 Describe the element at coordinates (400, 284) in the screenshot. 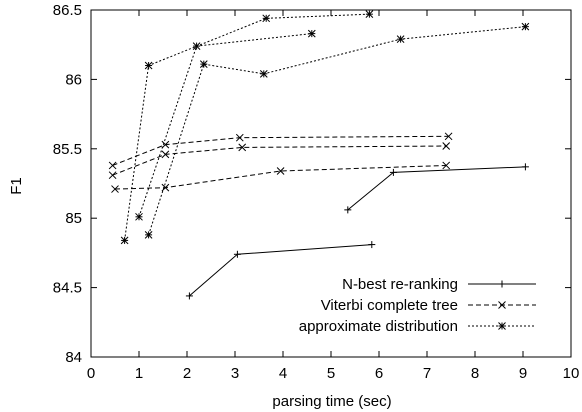

I see `legend-label: N-best re-ranking` at that location.